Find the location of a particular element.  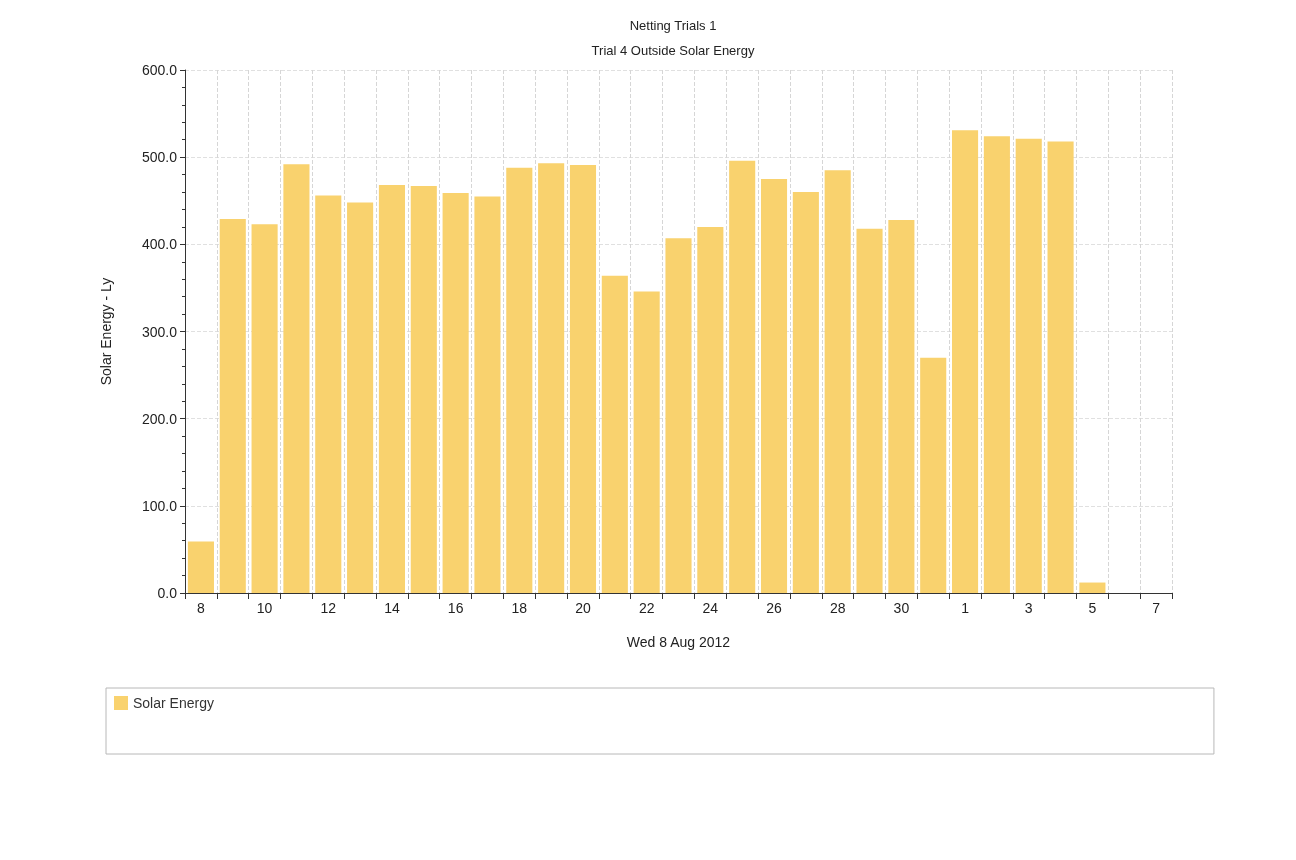

x-tick-label: 14 is located at coordinates (392, 608).